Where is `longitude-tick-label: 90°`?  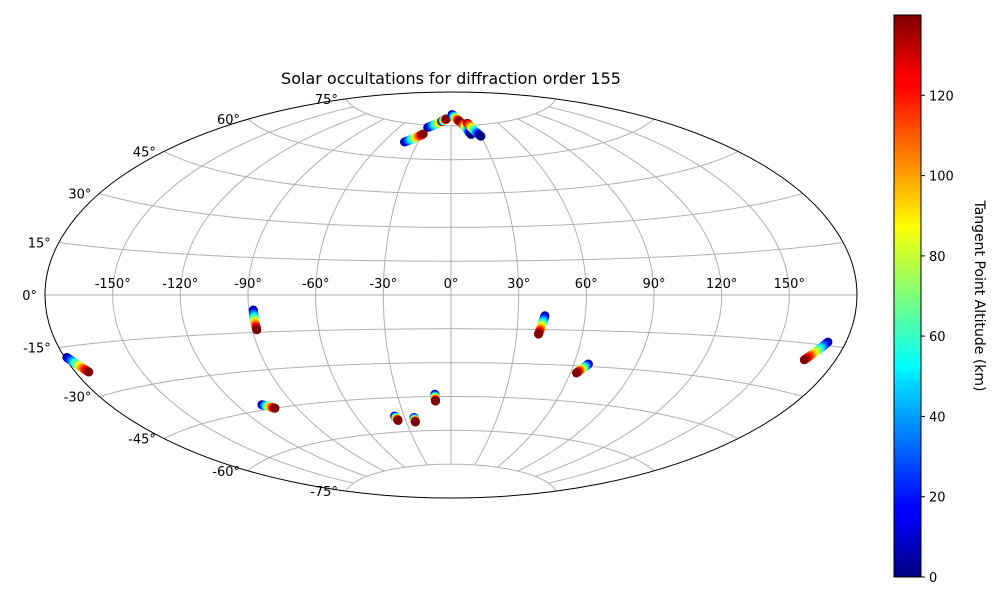 longitude-tick-label: 90° is located at coordinates (653, 284).